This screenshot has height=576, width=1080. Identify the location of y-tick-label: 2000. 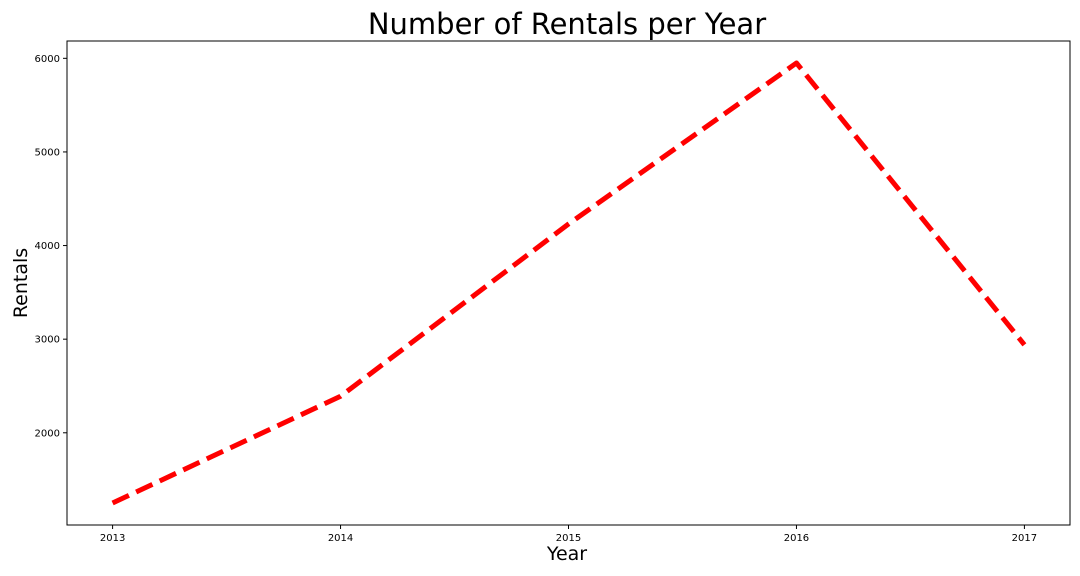
(47, 433).